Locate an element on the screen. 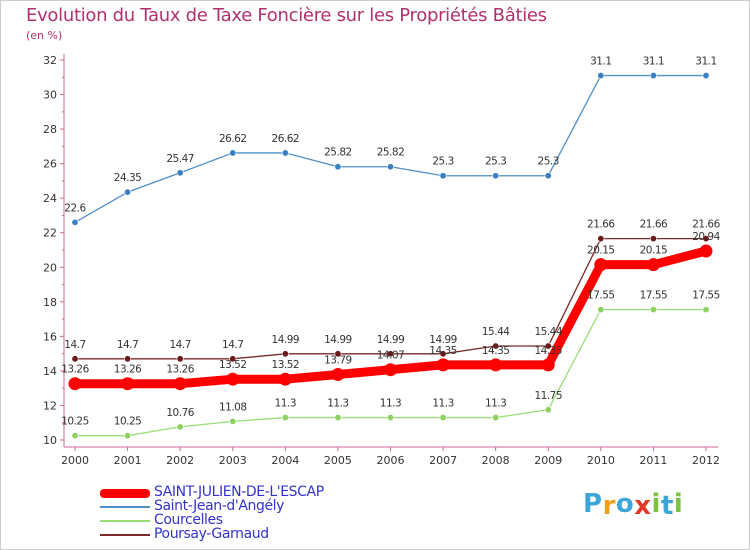 This screenshot has width=750, height=550. y-tick-label: 24 is located at coordinates (50, 198).